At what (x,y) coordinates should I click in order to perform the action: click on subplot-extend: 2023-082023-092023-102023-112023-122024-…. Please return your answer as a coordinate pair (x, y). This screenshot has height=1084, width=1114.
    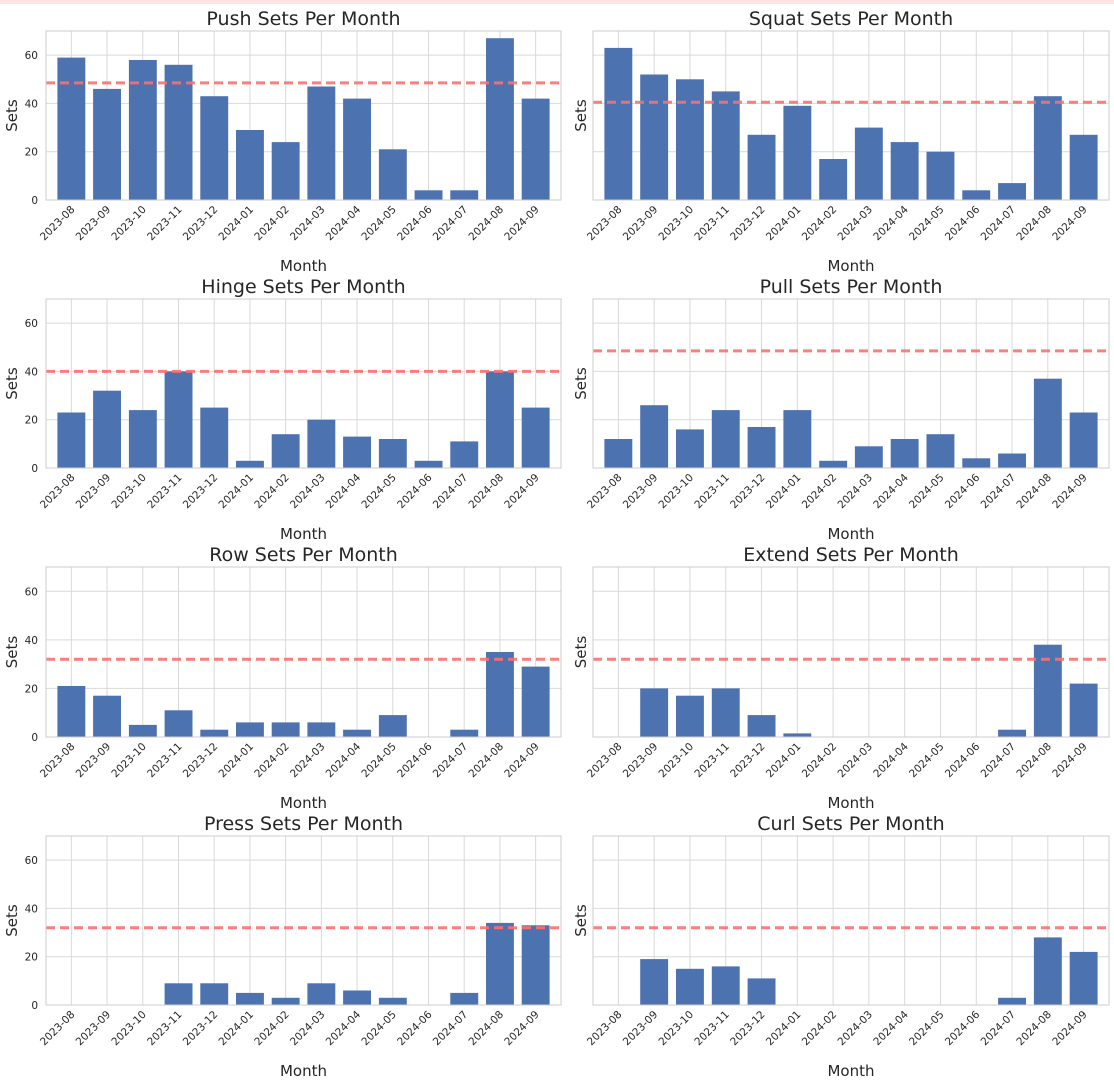
    Looking at the image, I should click on (841, 678).